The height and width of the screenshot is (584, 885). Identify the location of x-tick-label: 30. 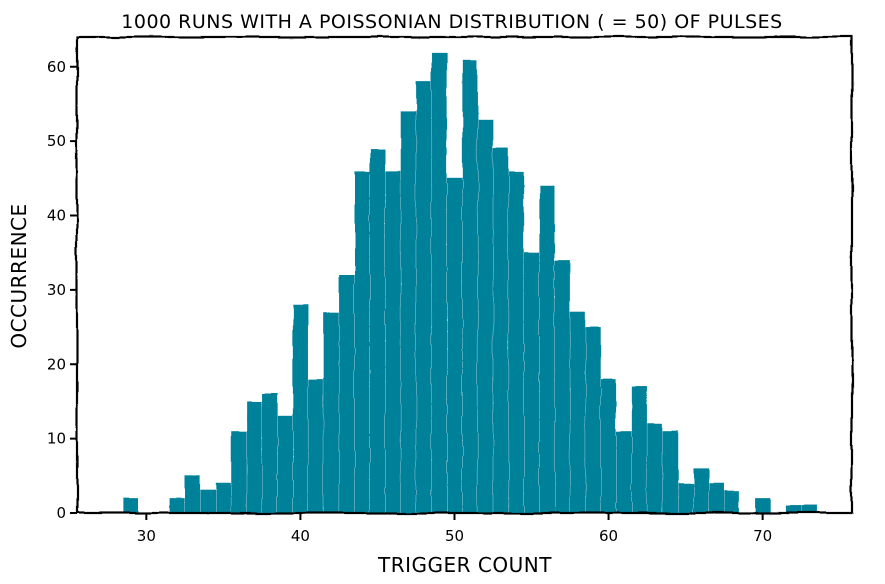
(146, 536).